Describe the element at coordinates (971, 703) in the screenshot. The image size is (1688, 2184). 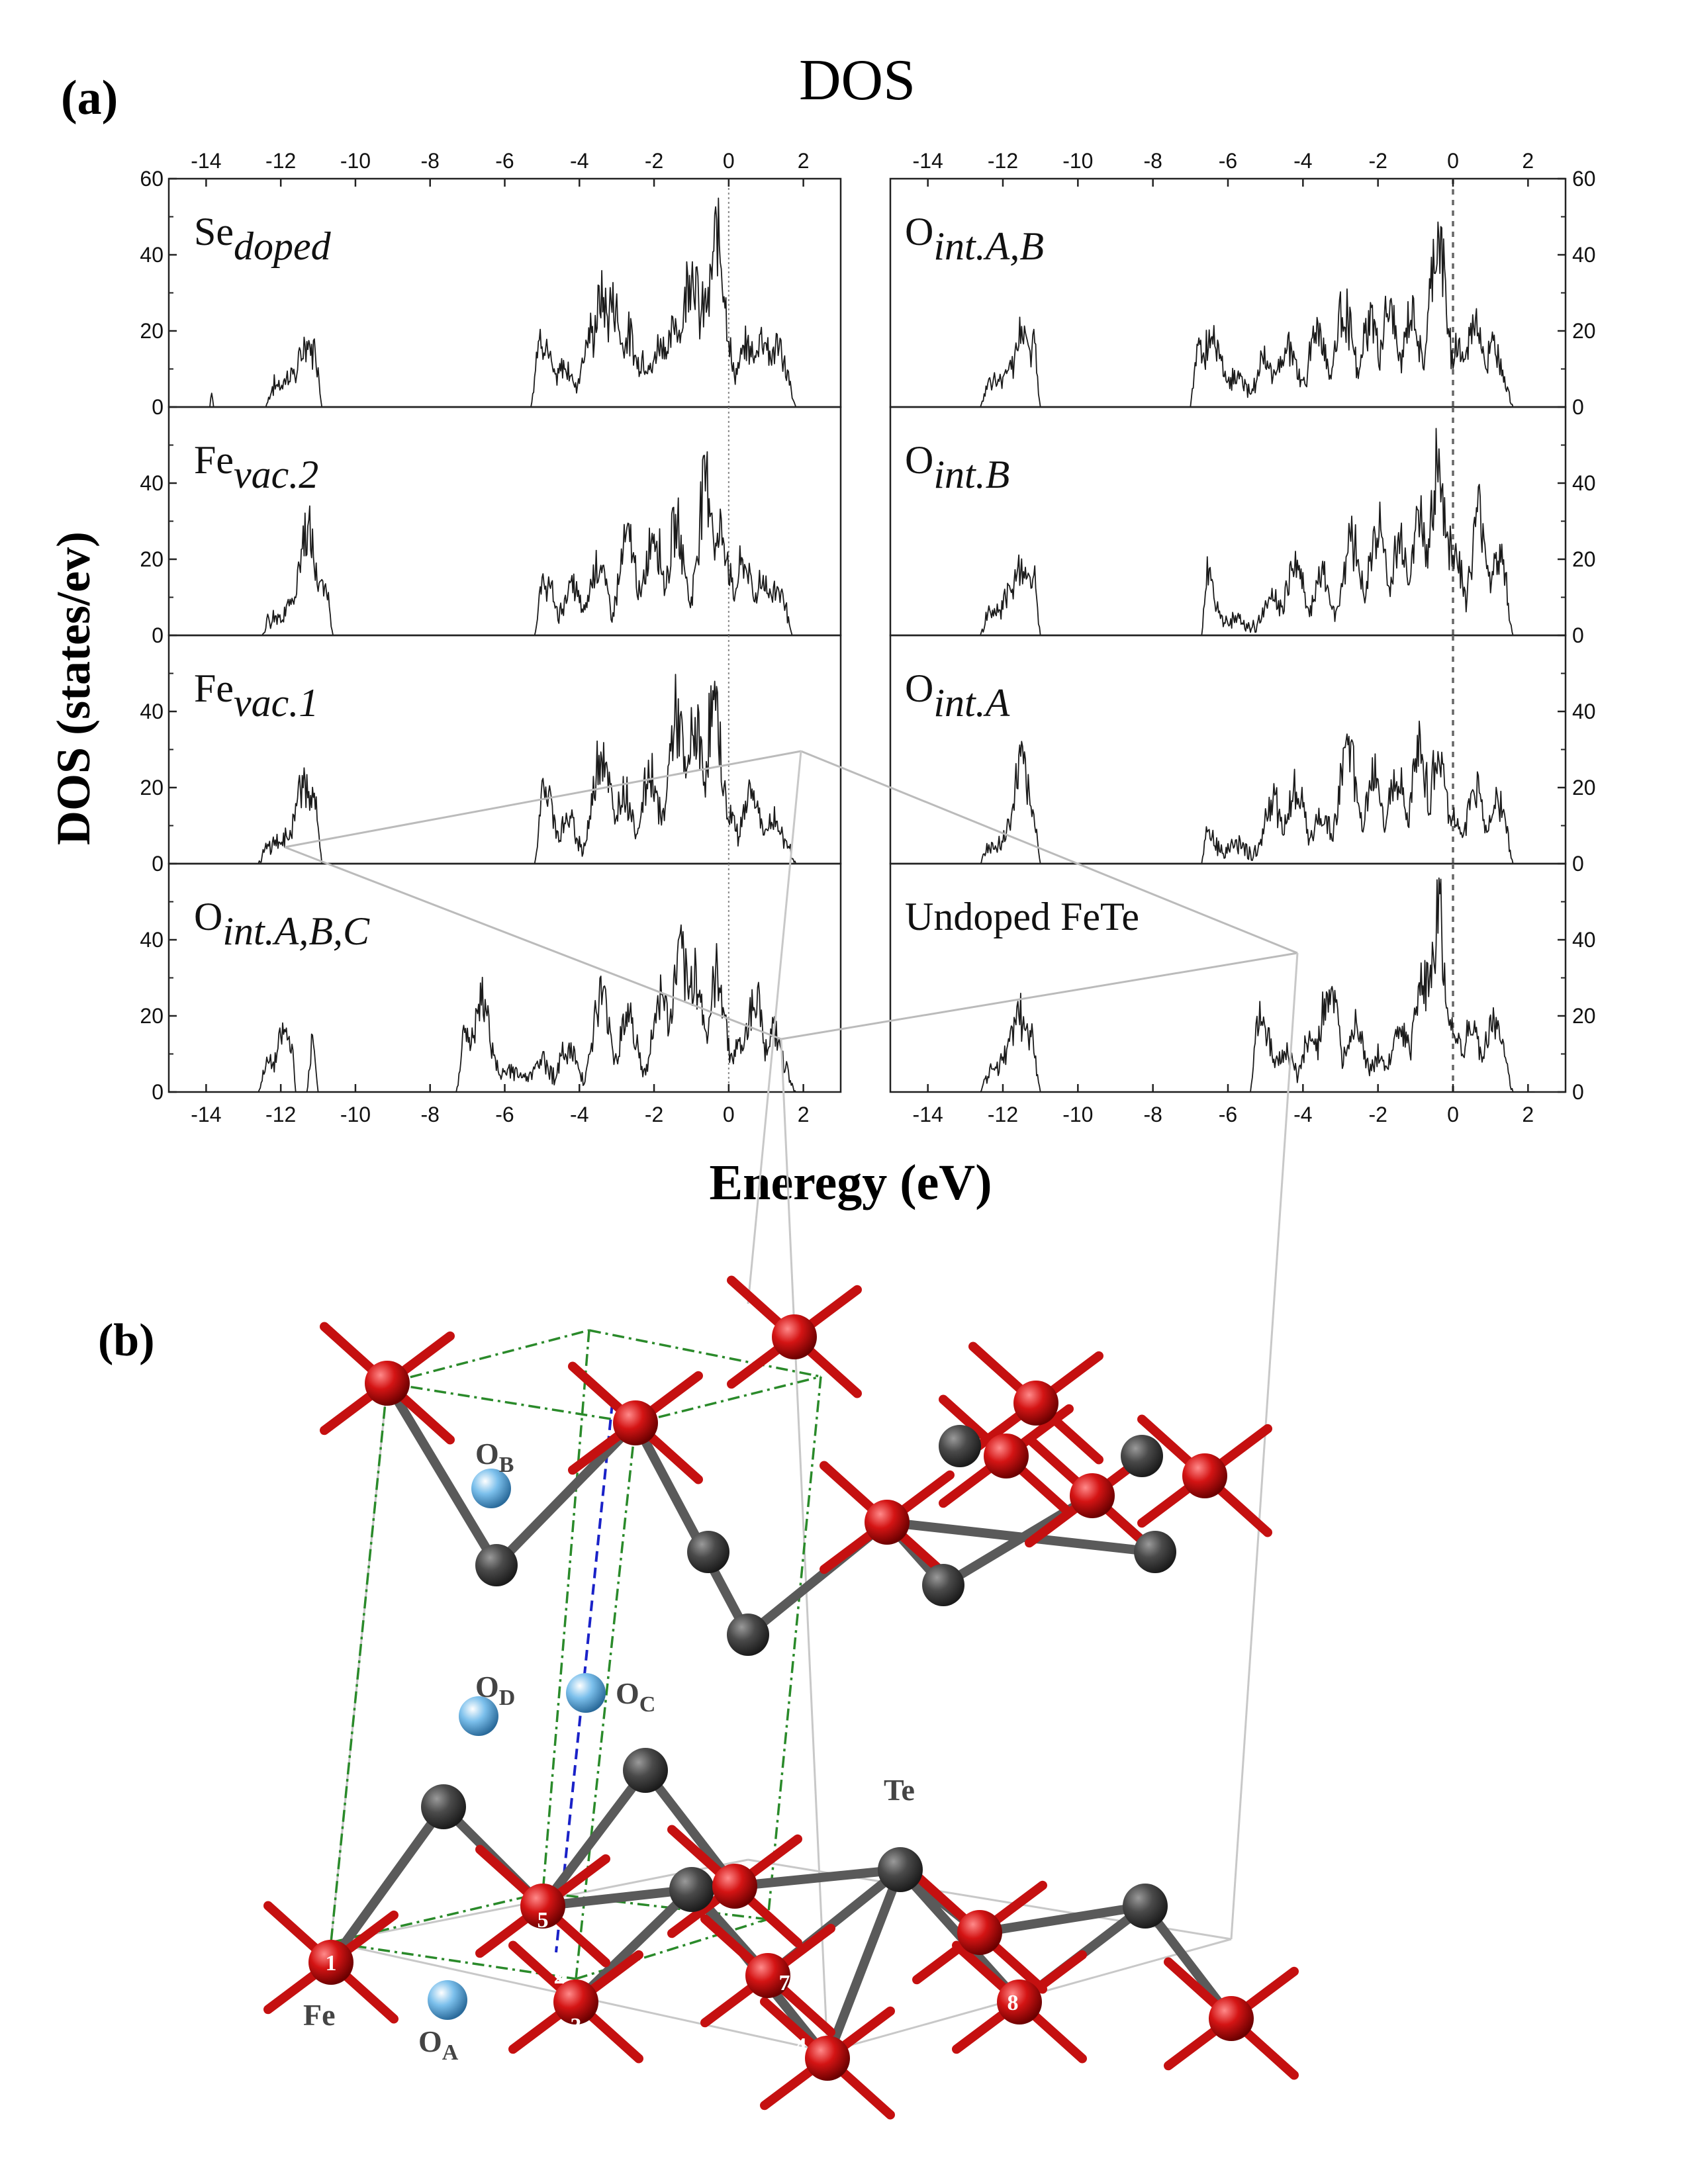
I see `panel-label-sub: int.A` at that location.